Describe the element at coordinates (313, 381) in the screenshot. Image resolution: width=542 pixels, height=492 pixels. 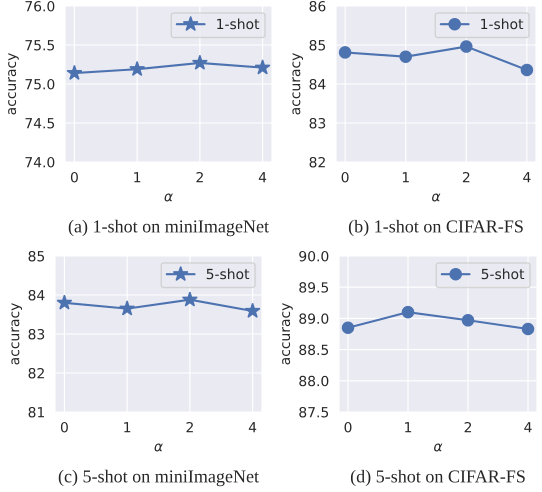
I see `y-tick-label: 88.0` at that location.